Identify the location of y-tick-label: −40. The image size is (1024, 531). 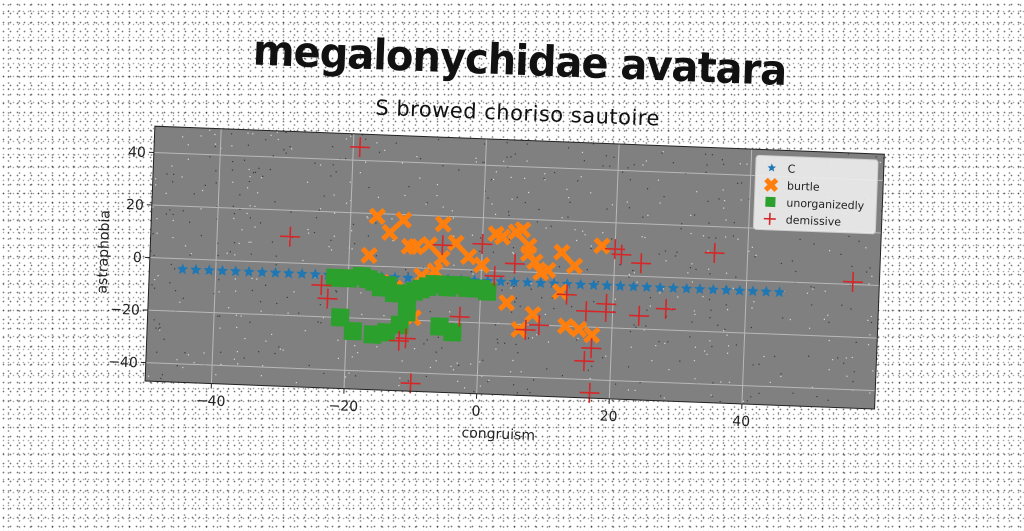
(123, 362).